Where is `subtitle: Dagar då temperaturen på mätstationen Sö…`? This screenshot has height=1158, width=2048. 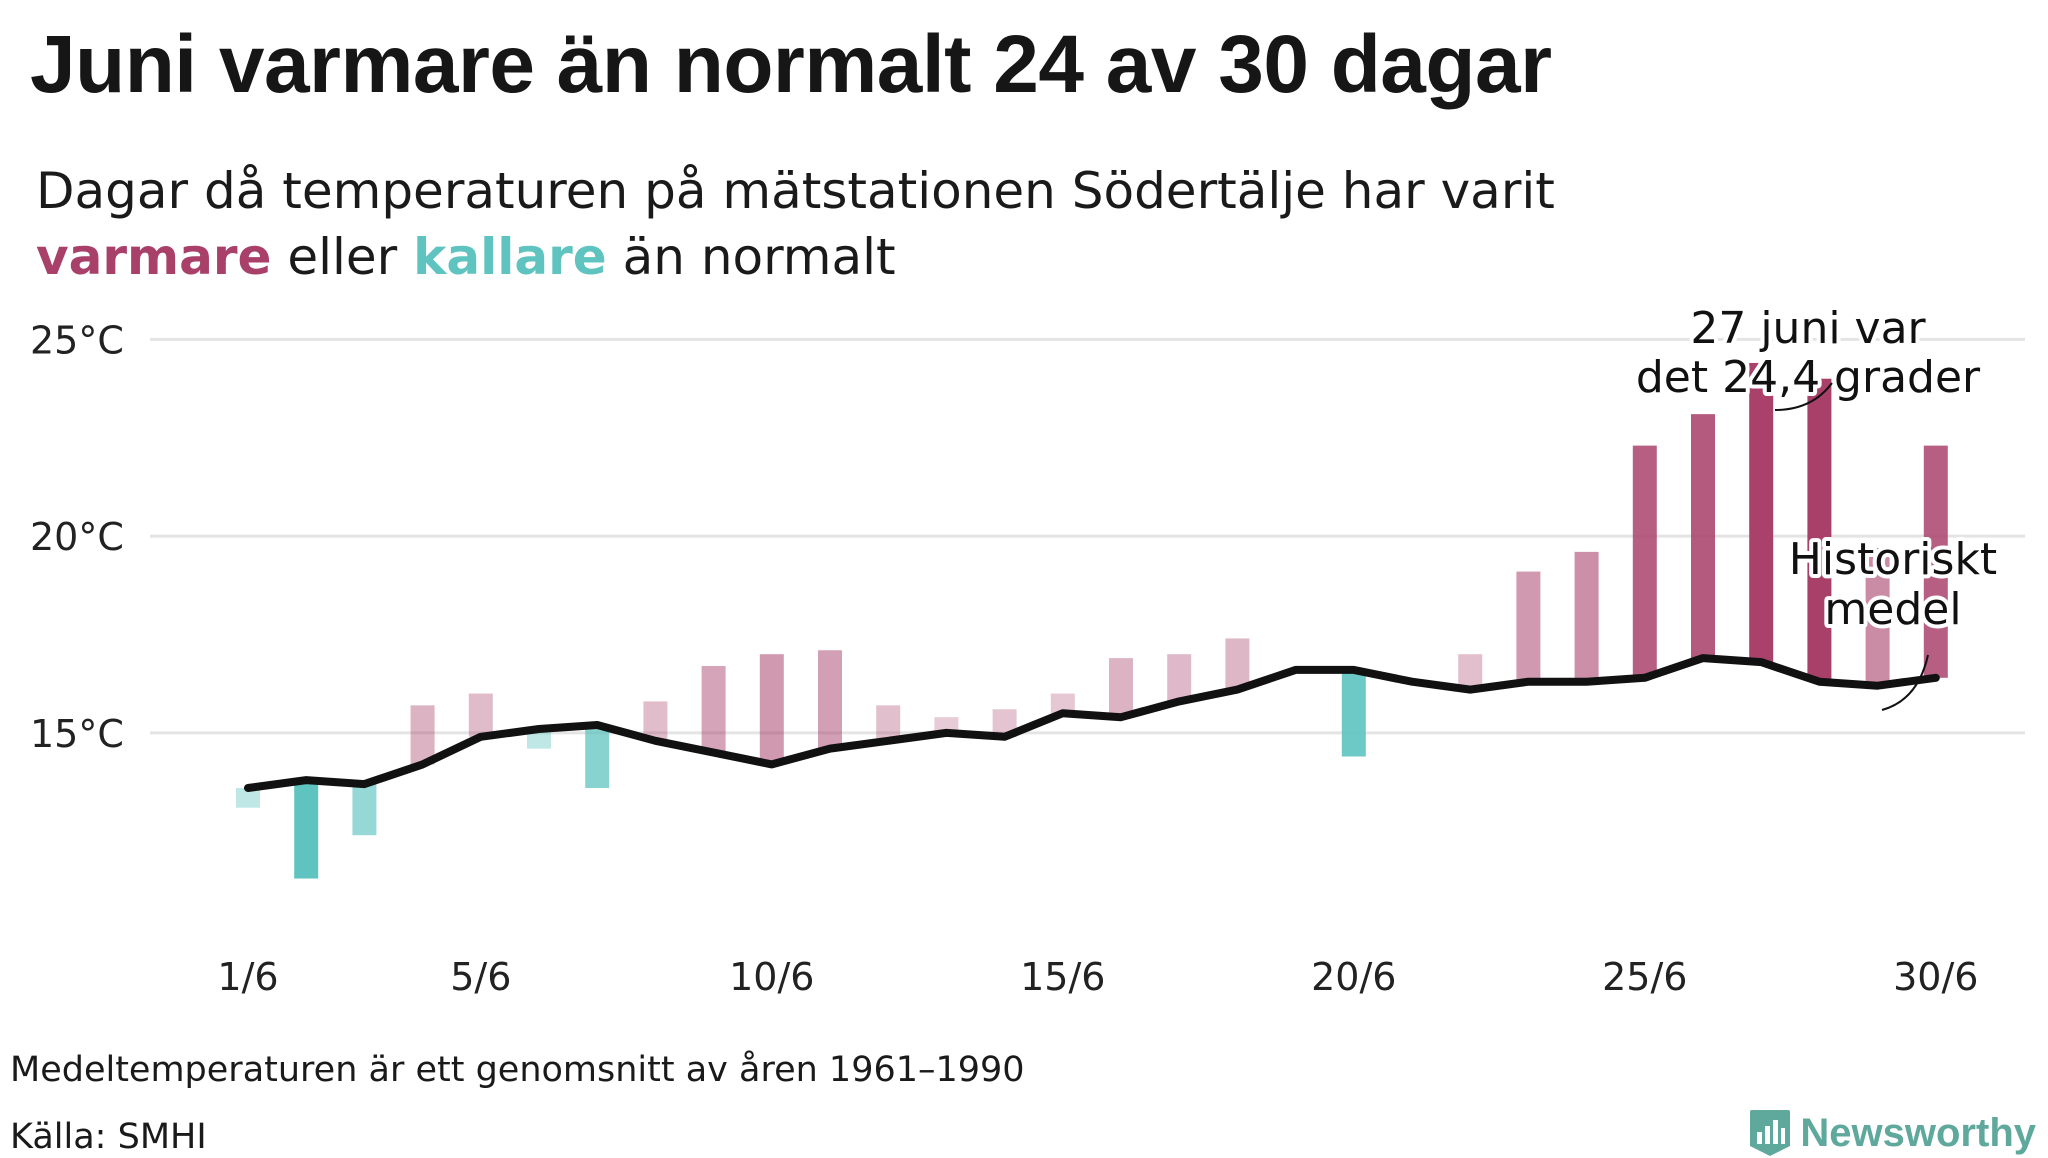 subtitle: Dagar då temperaturen på mätstationen Sö… is located at coordinates (795, 224).